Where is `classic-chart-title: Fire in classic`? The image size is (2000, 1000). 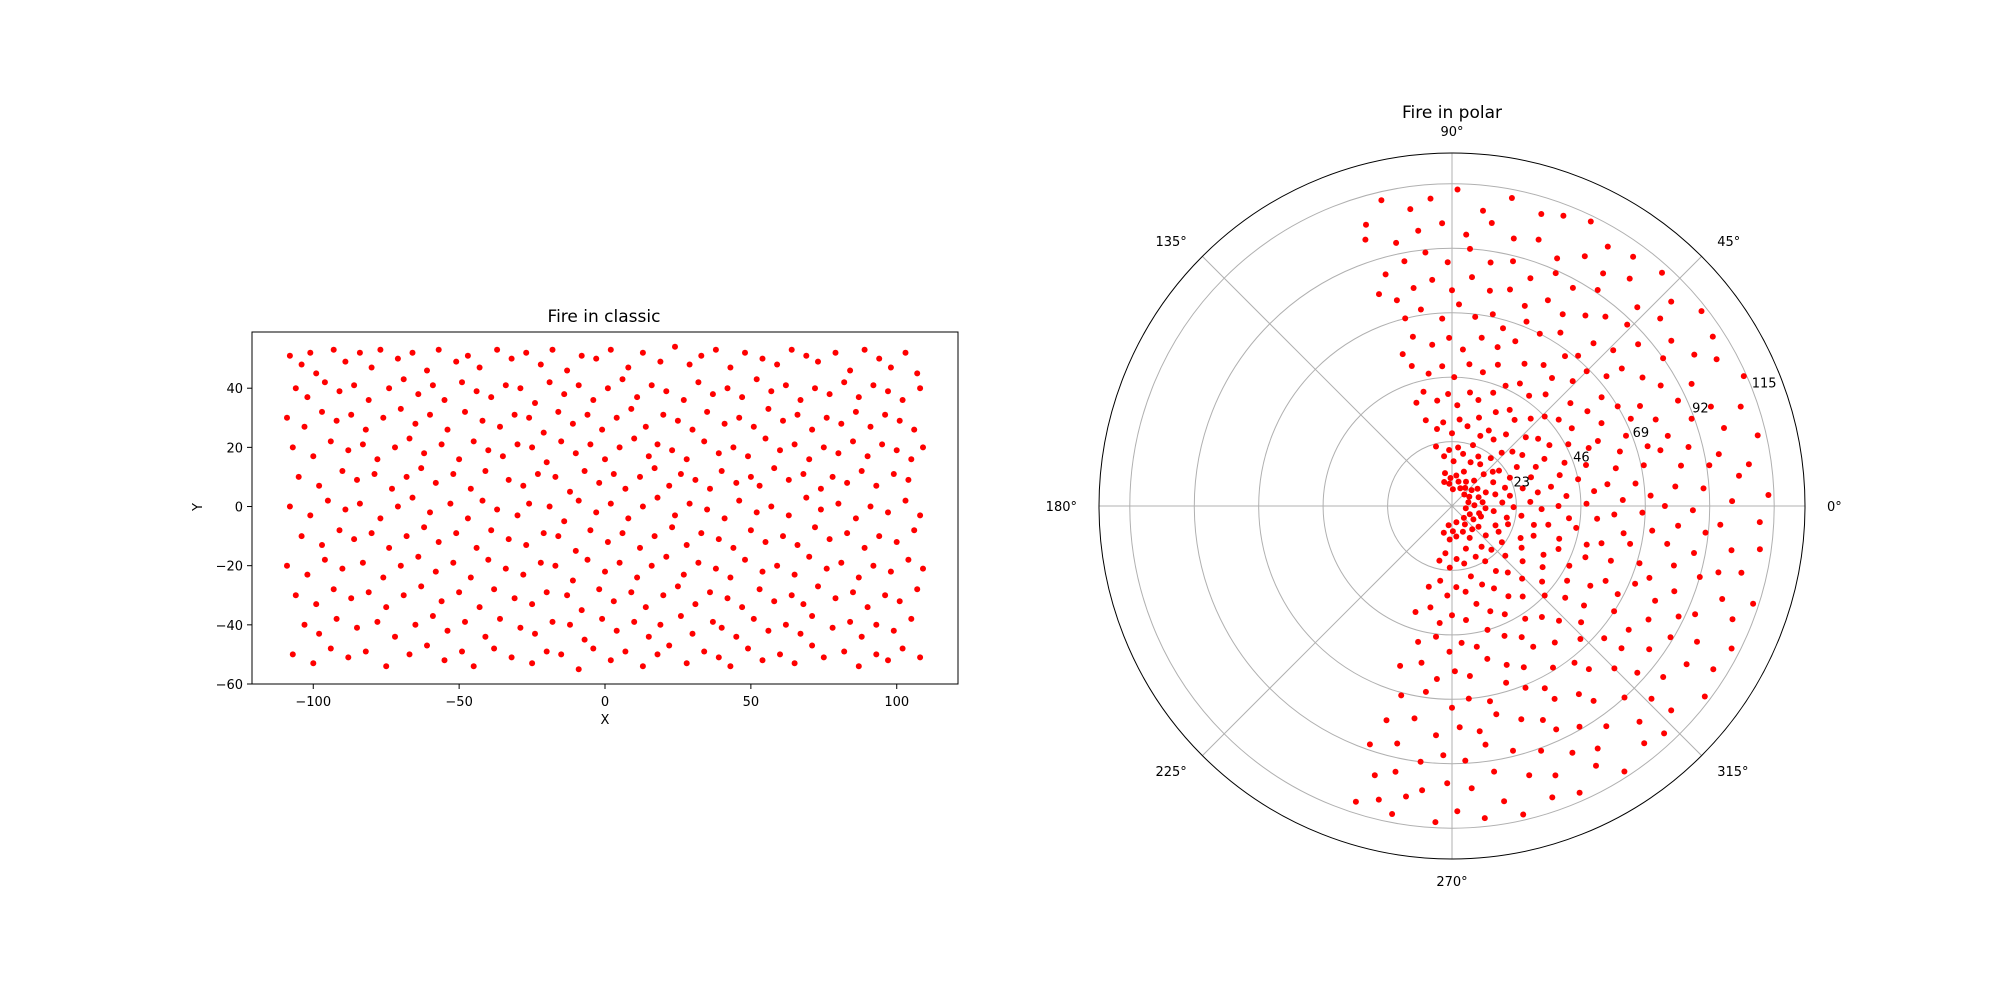 classic-chart-title: Fire in classic is located at coordinates (604, 317).